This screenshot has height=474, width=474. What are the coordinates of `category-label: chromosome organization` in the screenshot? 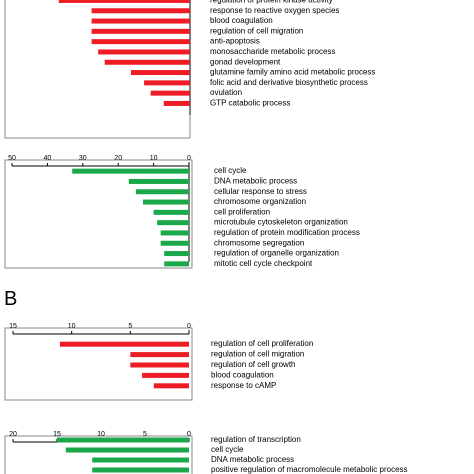 It's located at (260, 201).